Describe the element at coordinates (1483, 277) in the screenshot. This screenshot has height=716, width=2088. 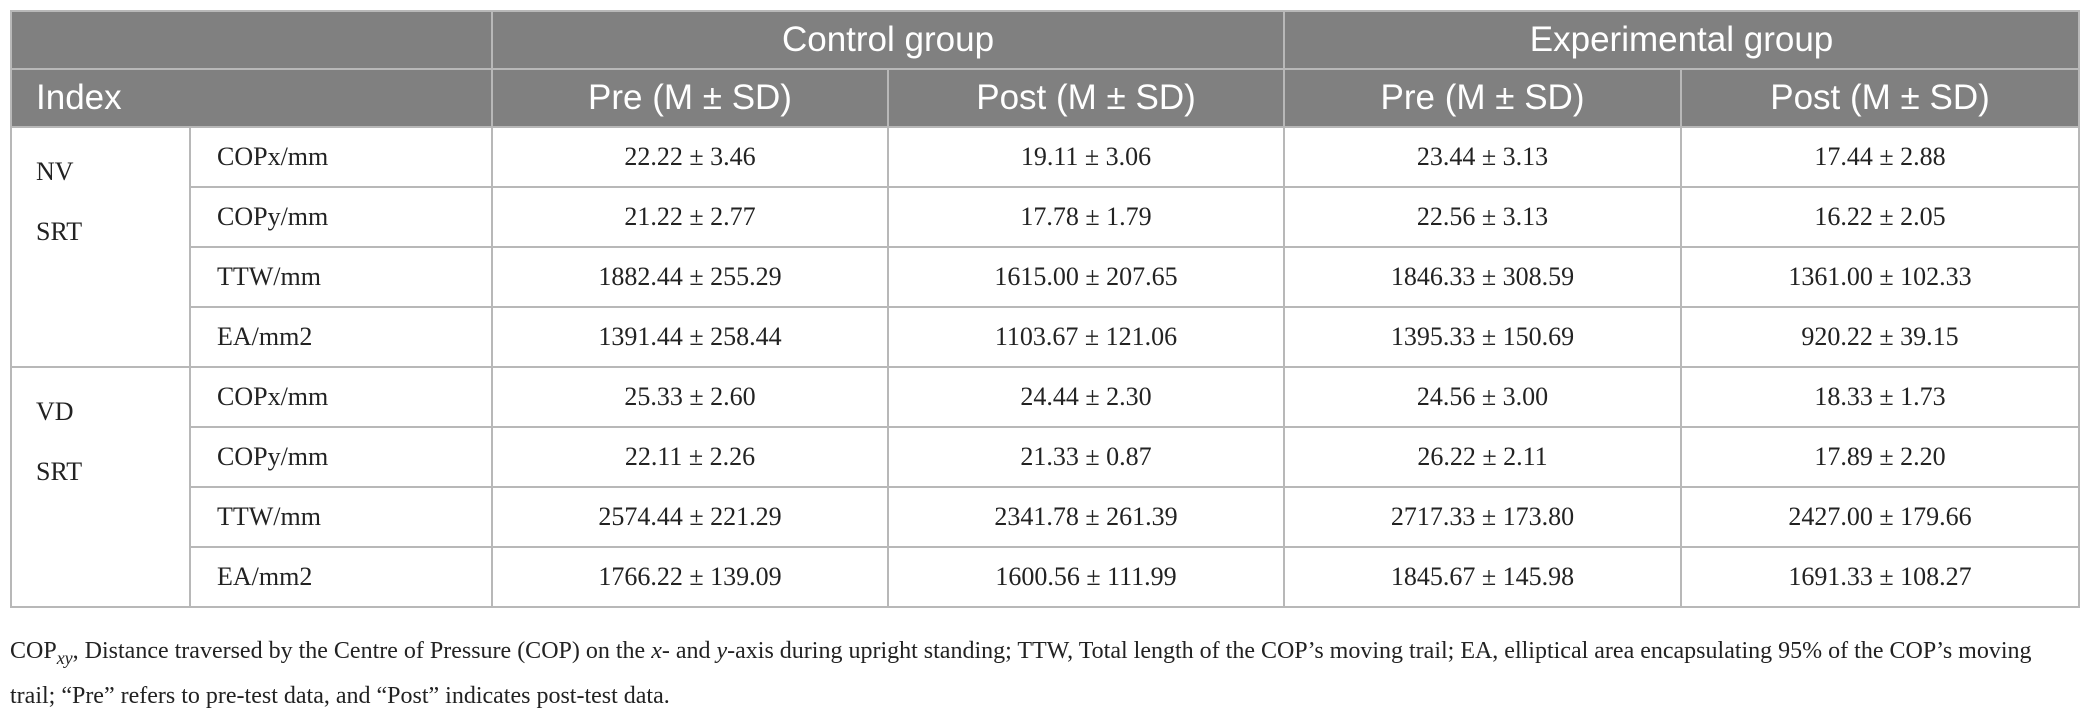
I see `table-cell: 1846.33 ± 308.59` at that location.